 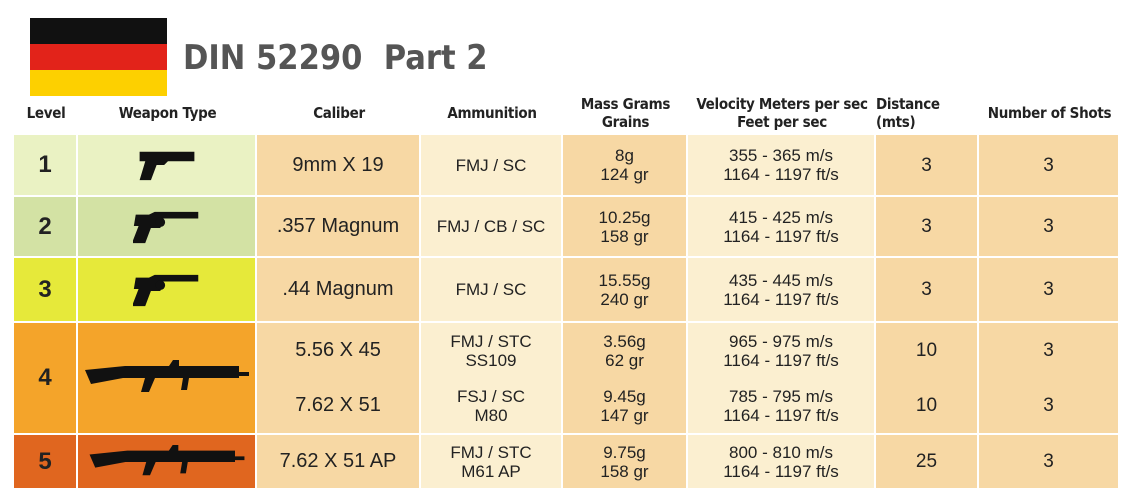 What do you see at coordinates (338, 226) in the screenshot?
I see `caliber: .357 Magnum` at bounding box center [338, 226].